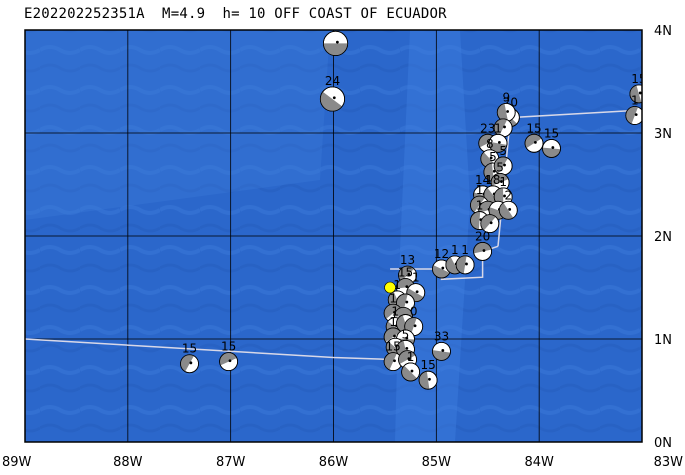 The image size is (685, 475). What do you see at coordinates (483, 245) in the screenshot?
I see `focal-mechanism-beachball: 20` at bounding box center [483, 245].